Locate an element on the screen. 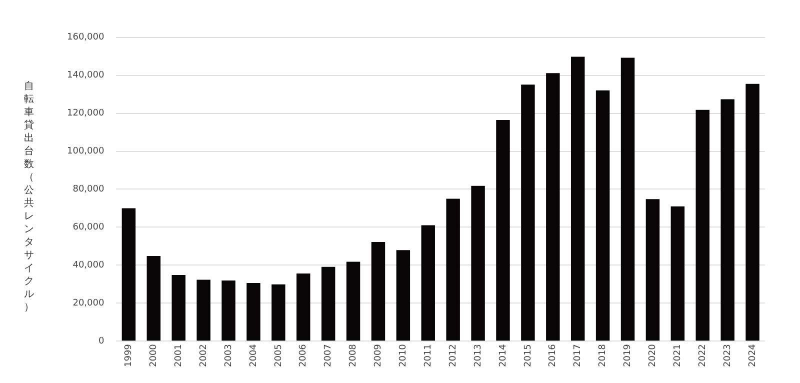  x-tick-label: 2002 is located at coordinates (203, 355).